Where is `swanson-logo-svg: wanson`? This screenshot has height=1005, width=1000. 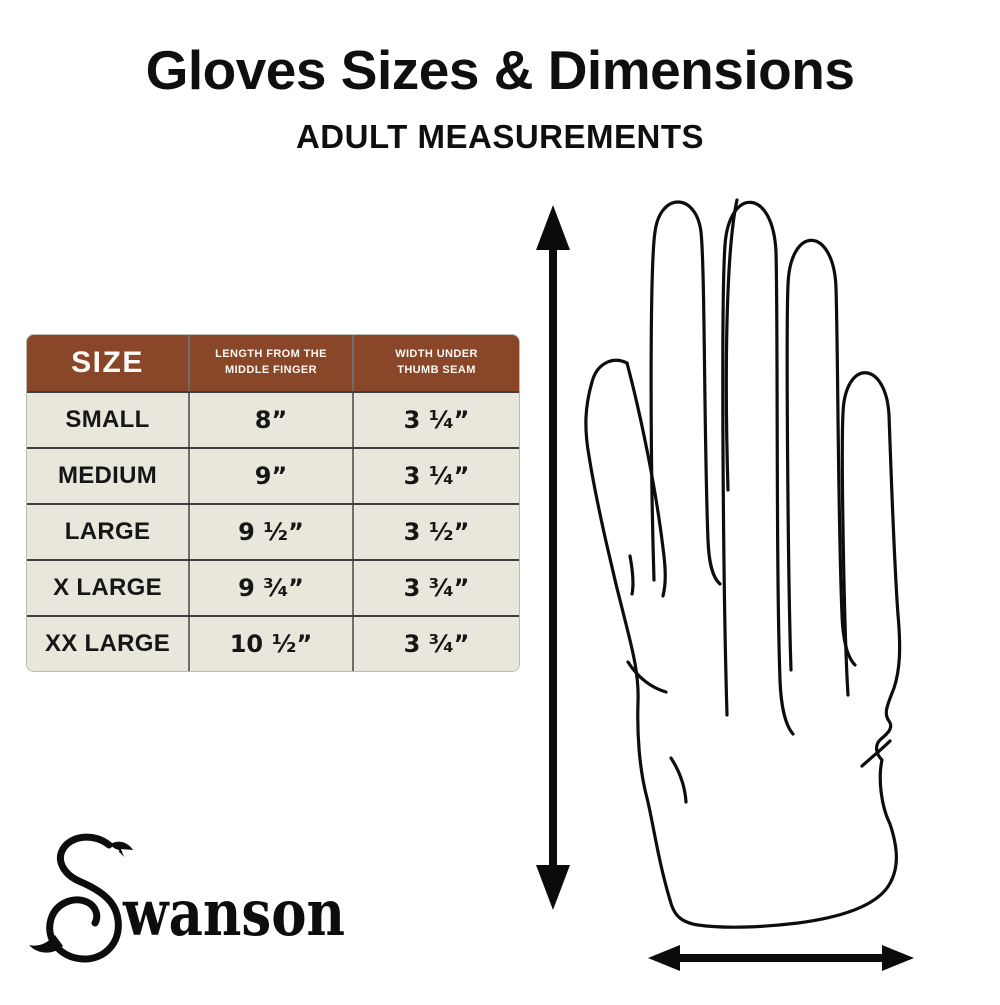 swanson-logo-svg: wanson is located at coordinates (187, 898).